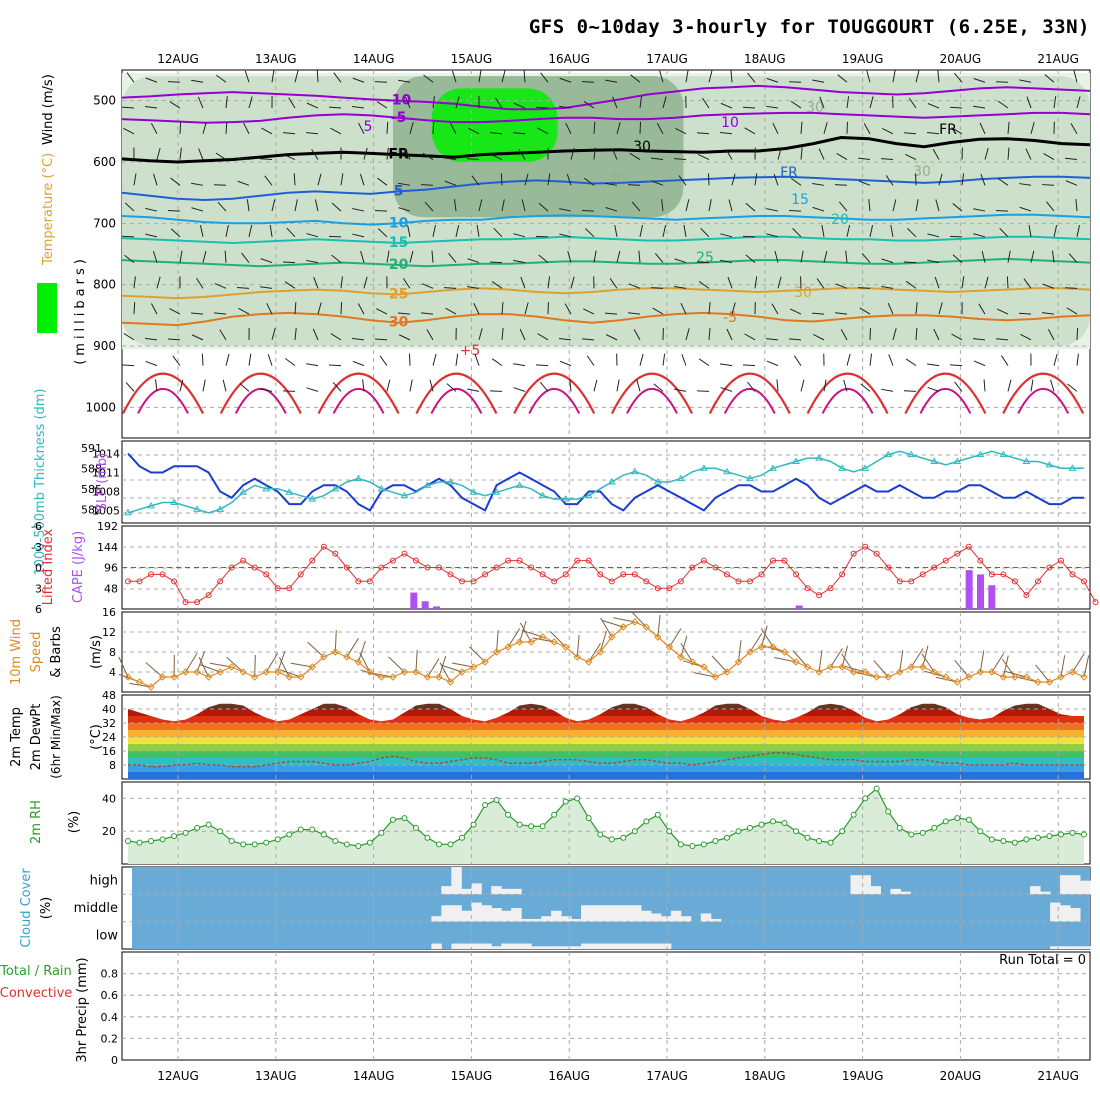 The image size is (1100, 1100). Describe the element at coordinates (46, 908) in the screenshot. I see `cloud-unit-label: (%)` at that location.